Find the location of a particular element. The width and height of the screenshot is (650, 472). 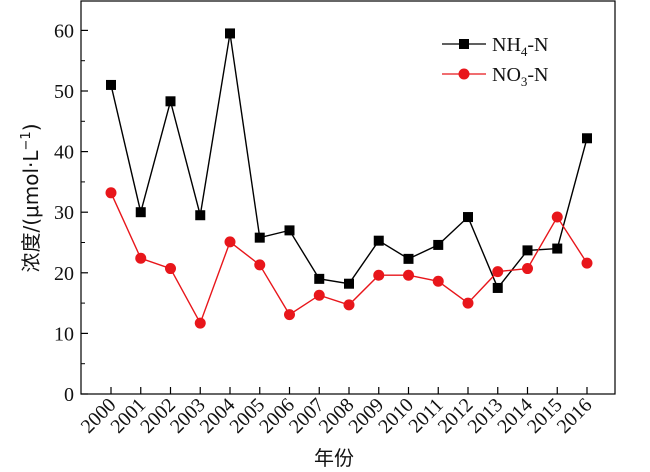

y-tick-label-10: 10 is located at coordinates (64, 334).